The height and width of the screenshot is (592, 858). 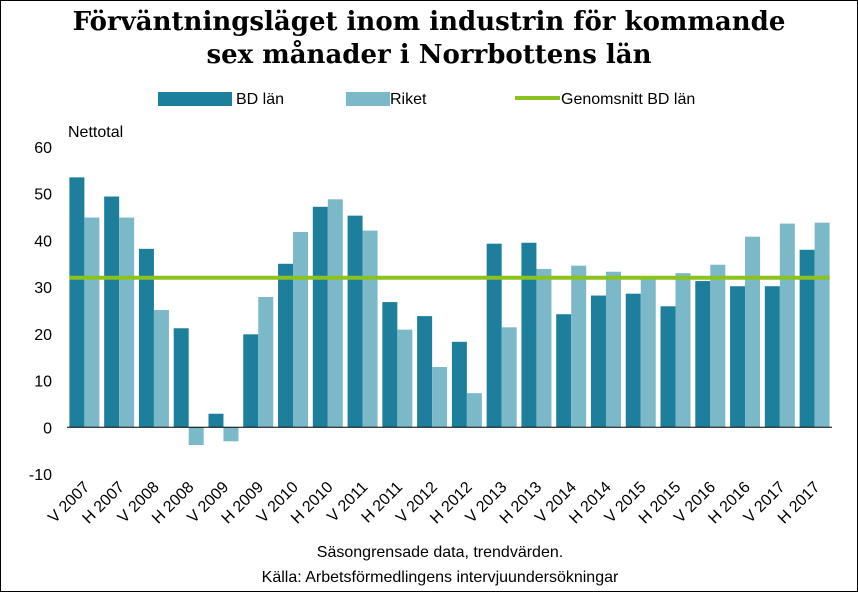 I want to click on footnote-line-1: Säsongrensade data, trendvärden., so click(x=440, y=552).